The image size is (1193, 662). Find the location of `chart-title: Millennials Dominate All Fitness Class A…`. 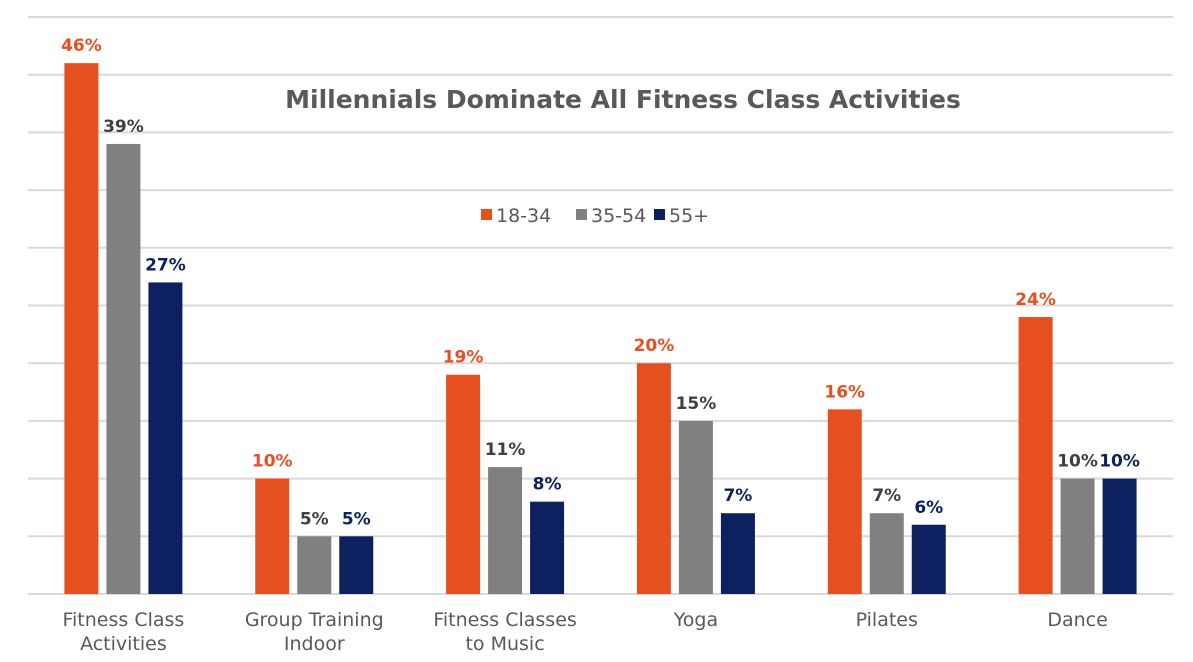

chart-title: Millennials Dominate All Fitness Class A… is located at coordinates (623, 99).